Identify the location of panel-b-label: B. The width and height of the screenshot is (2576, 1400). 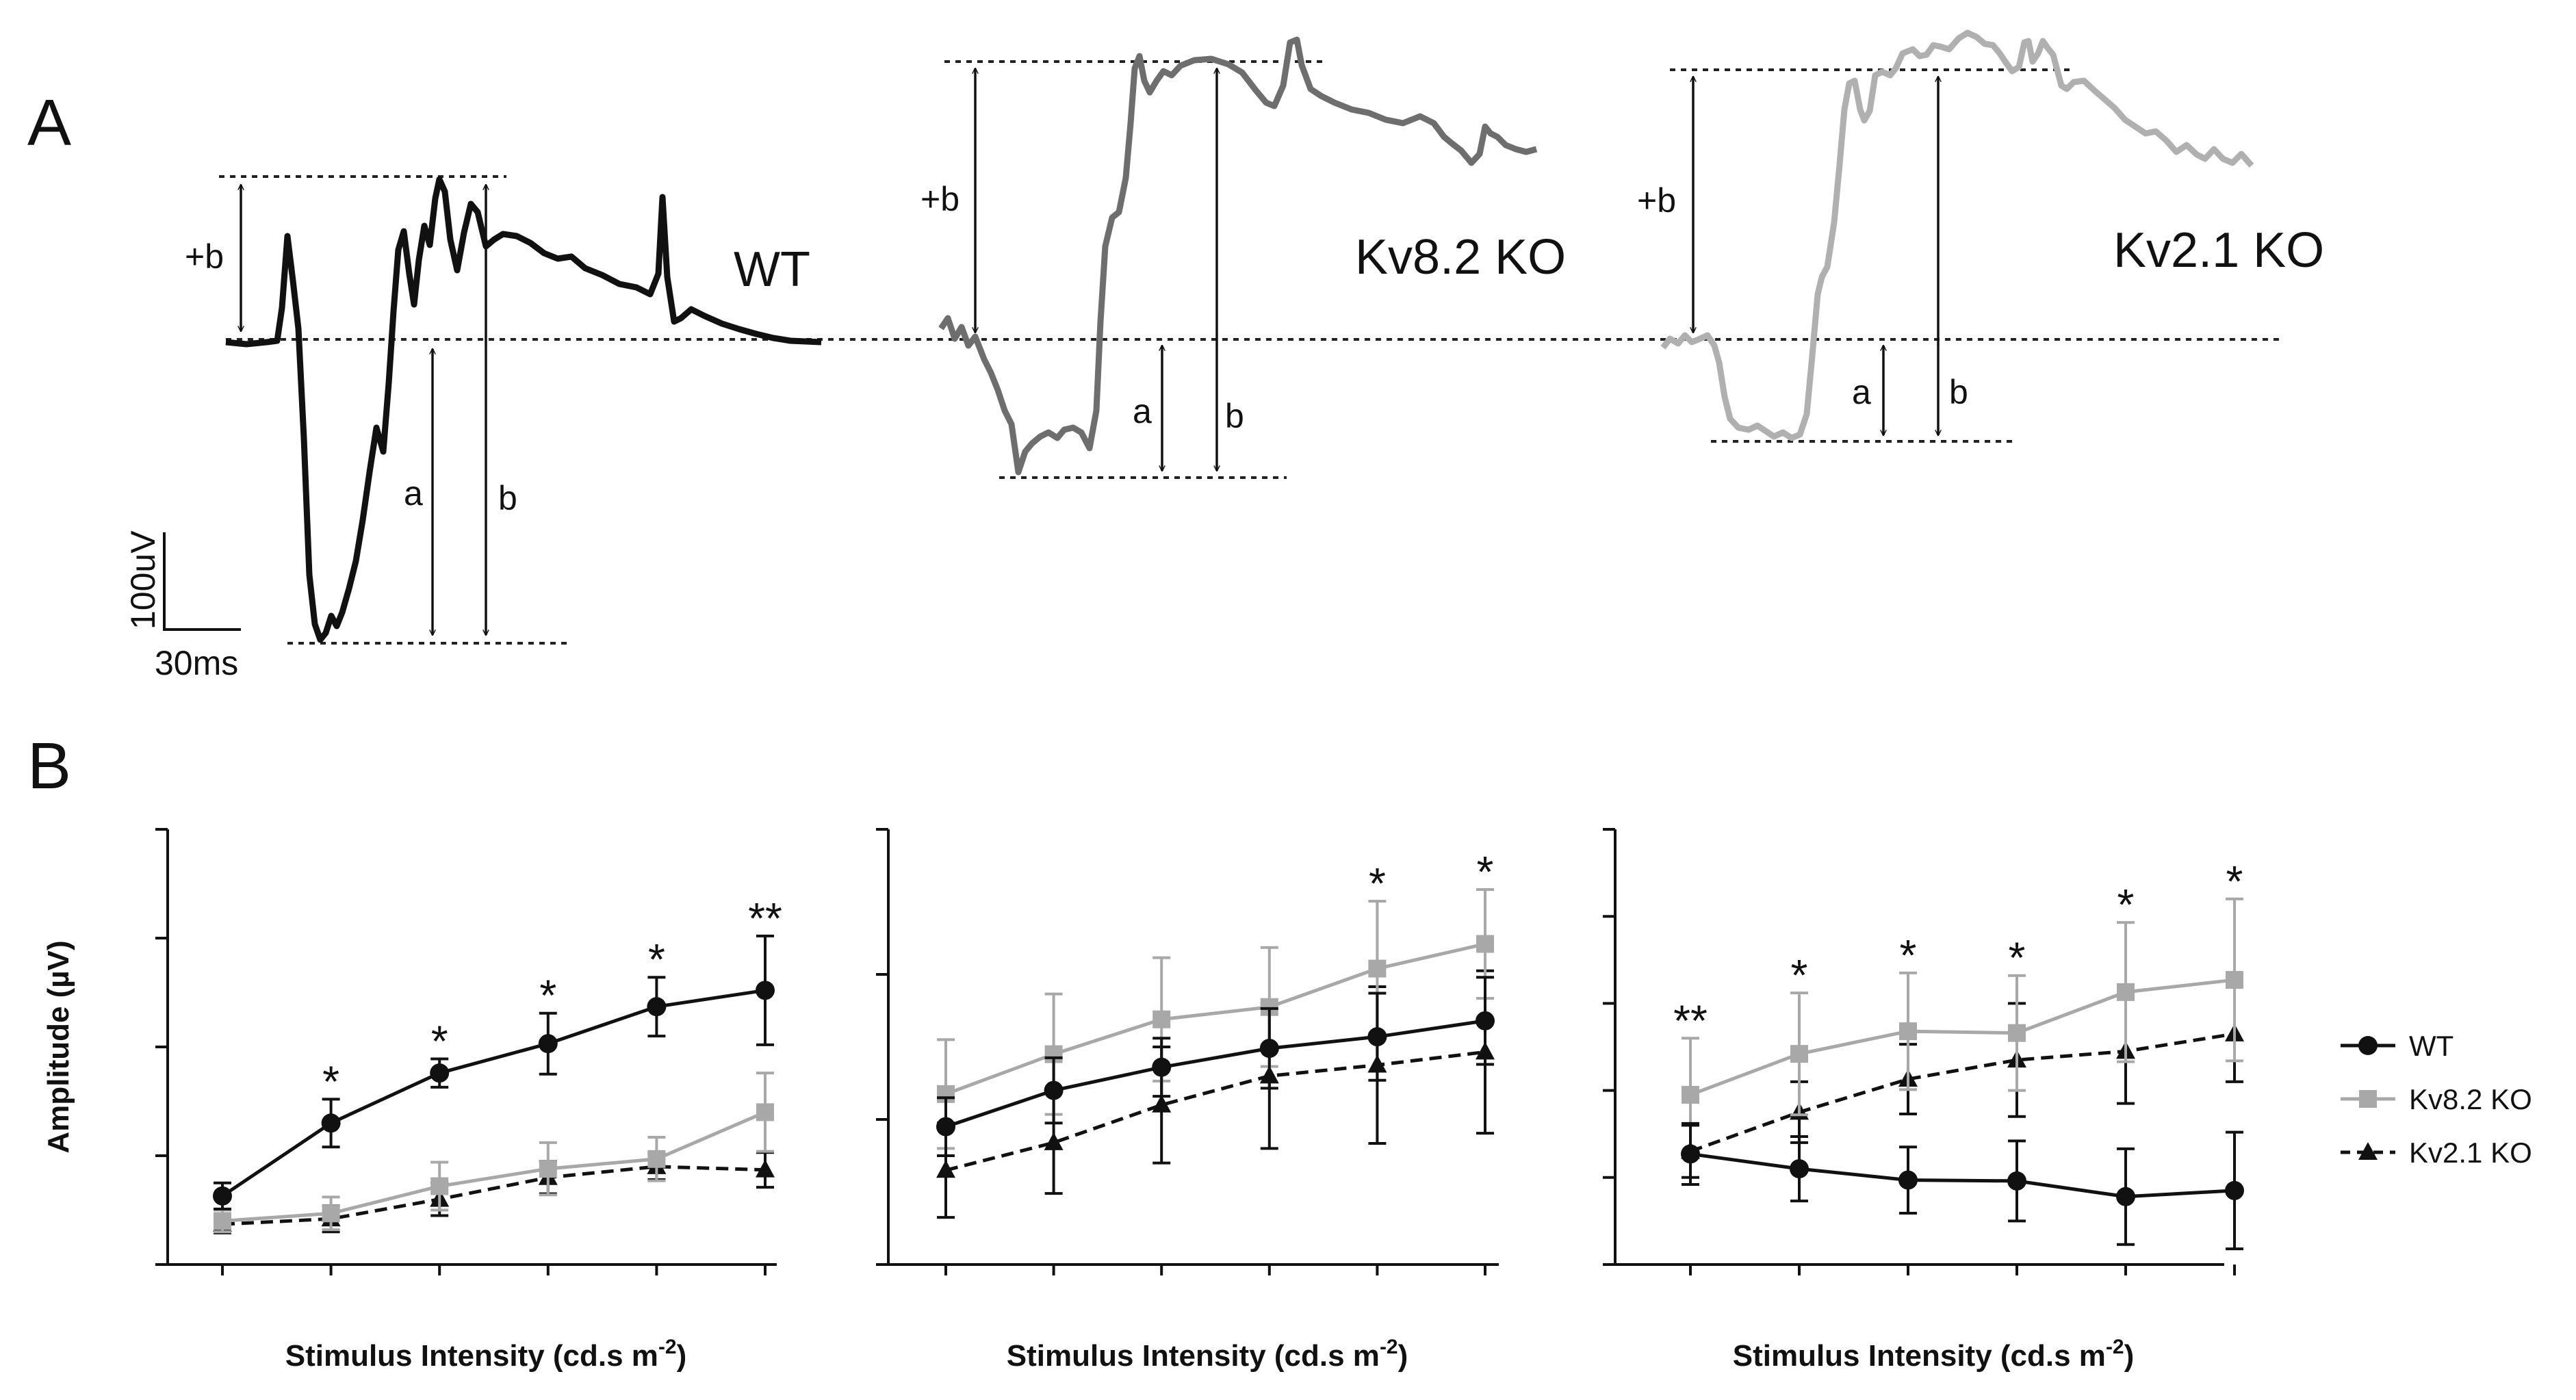
(49, 766).